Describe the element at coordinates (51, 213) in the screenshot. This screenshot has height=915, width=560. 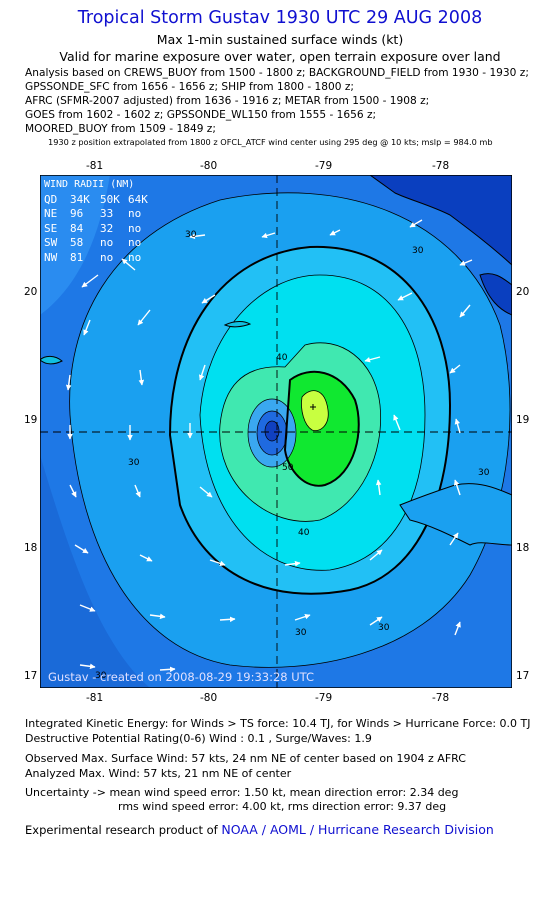
I see `radii-cell: NE` at that location.